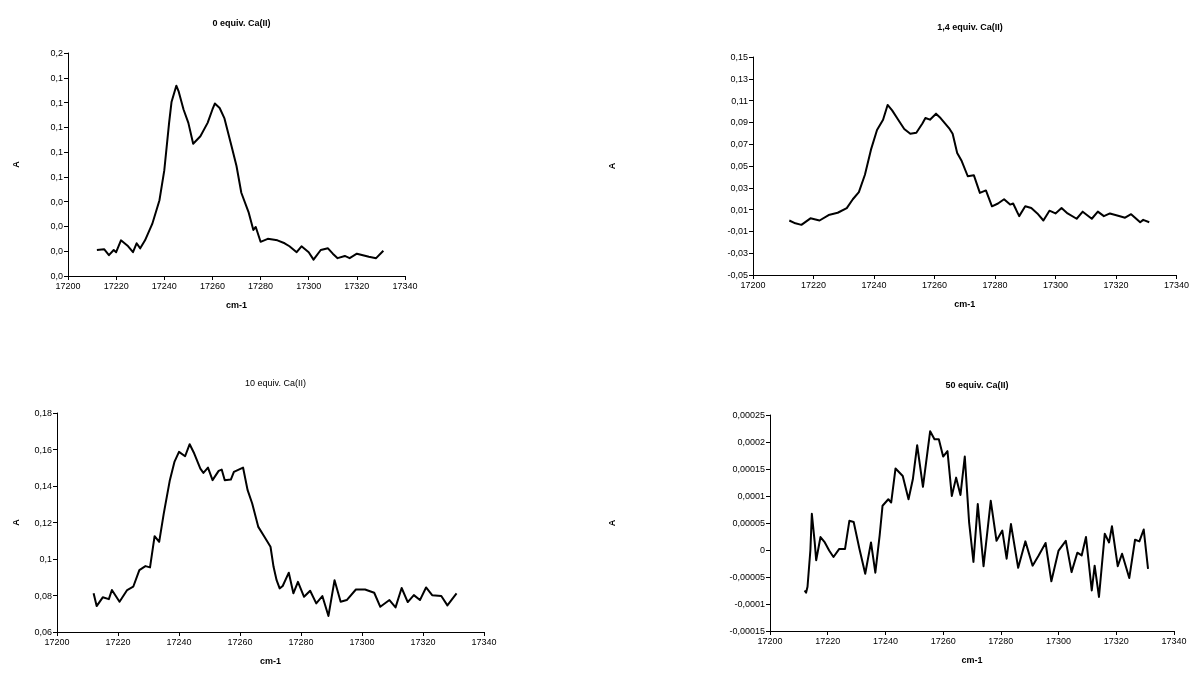 The width and height of the screenshot is (1192, 673). What do you see at coordinates (43, 413) in the screenshot?
I see `y-tick-label: 0,18` at bounding box center [43, 413].